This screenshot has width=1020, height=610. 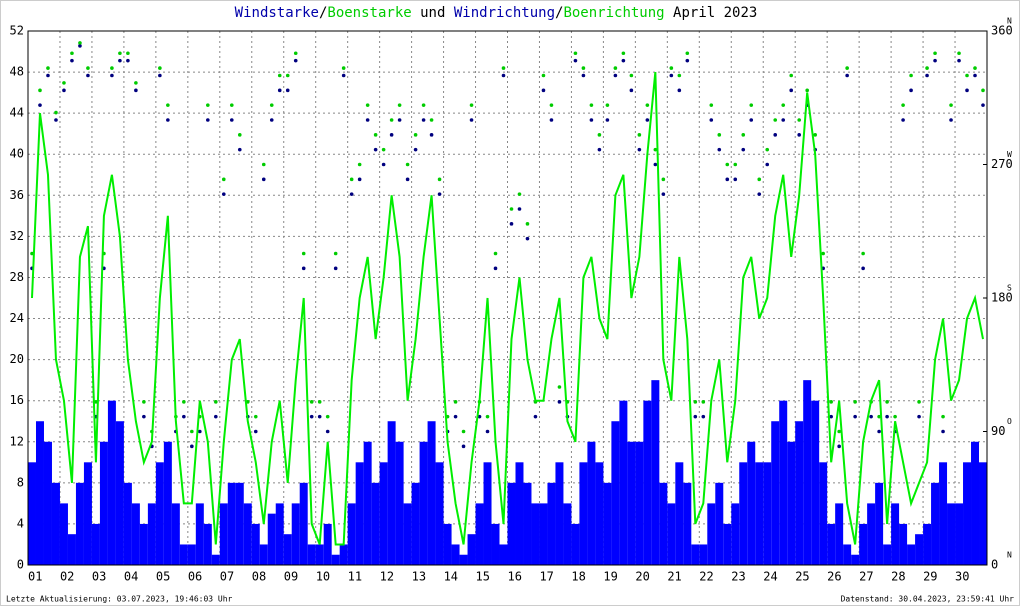 What do you see at coordinates (546, 577) in the screenshot?
I see `x-tick-label: 17` at bounding box center [546, 577].